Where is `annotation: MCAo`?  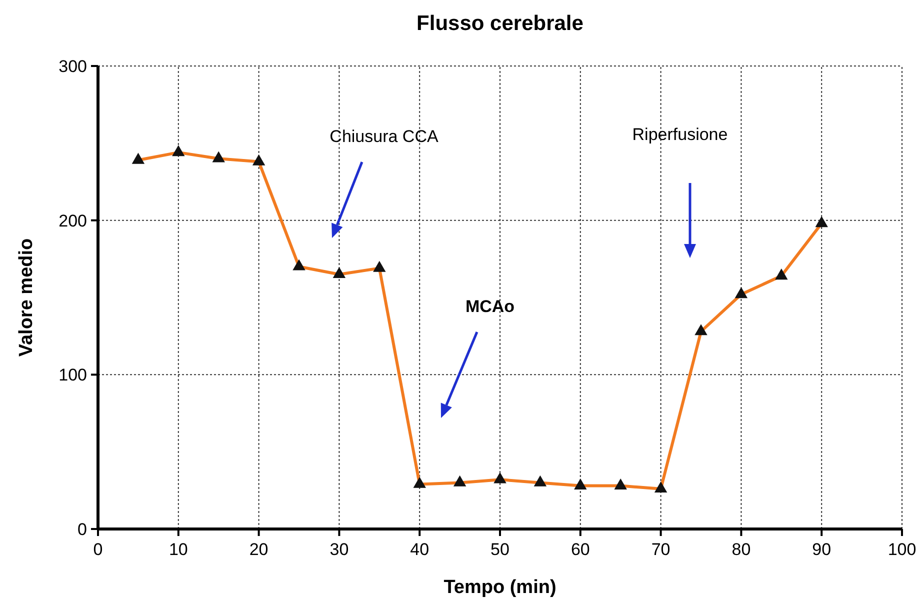 annotation: MCAo is located at coordinates (490, 306).